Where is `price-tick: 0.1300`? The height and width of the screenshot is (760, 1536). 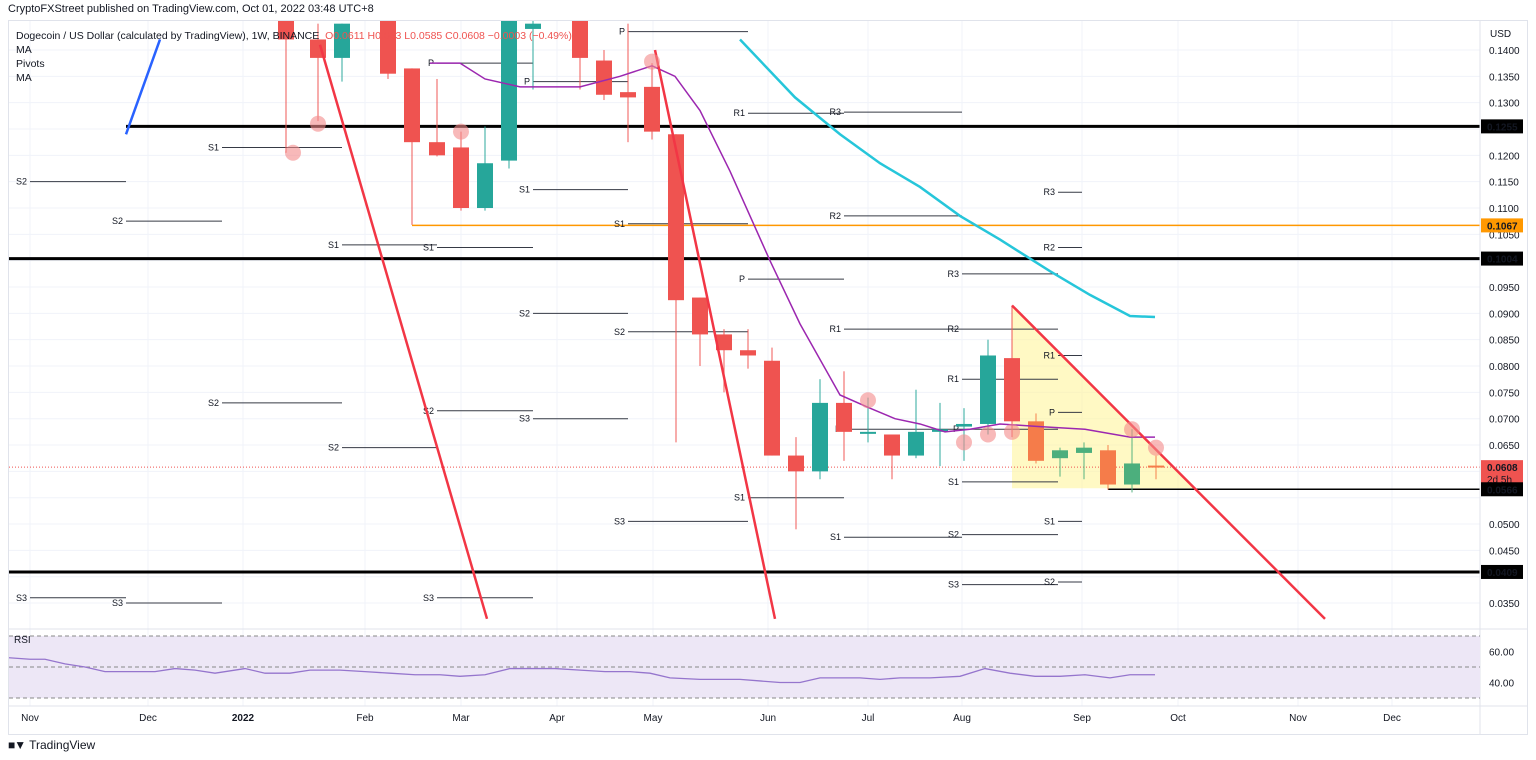
price-tick: 0.1300 is located at coordinates (1504, 104).